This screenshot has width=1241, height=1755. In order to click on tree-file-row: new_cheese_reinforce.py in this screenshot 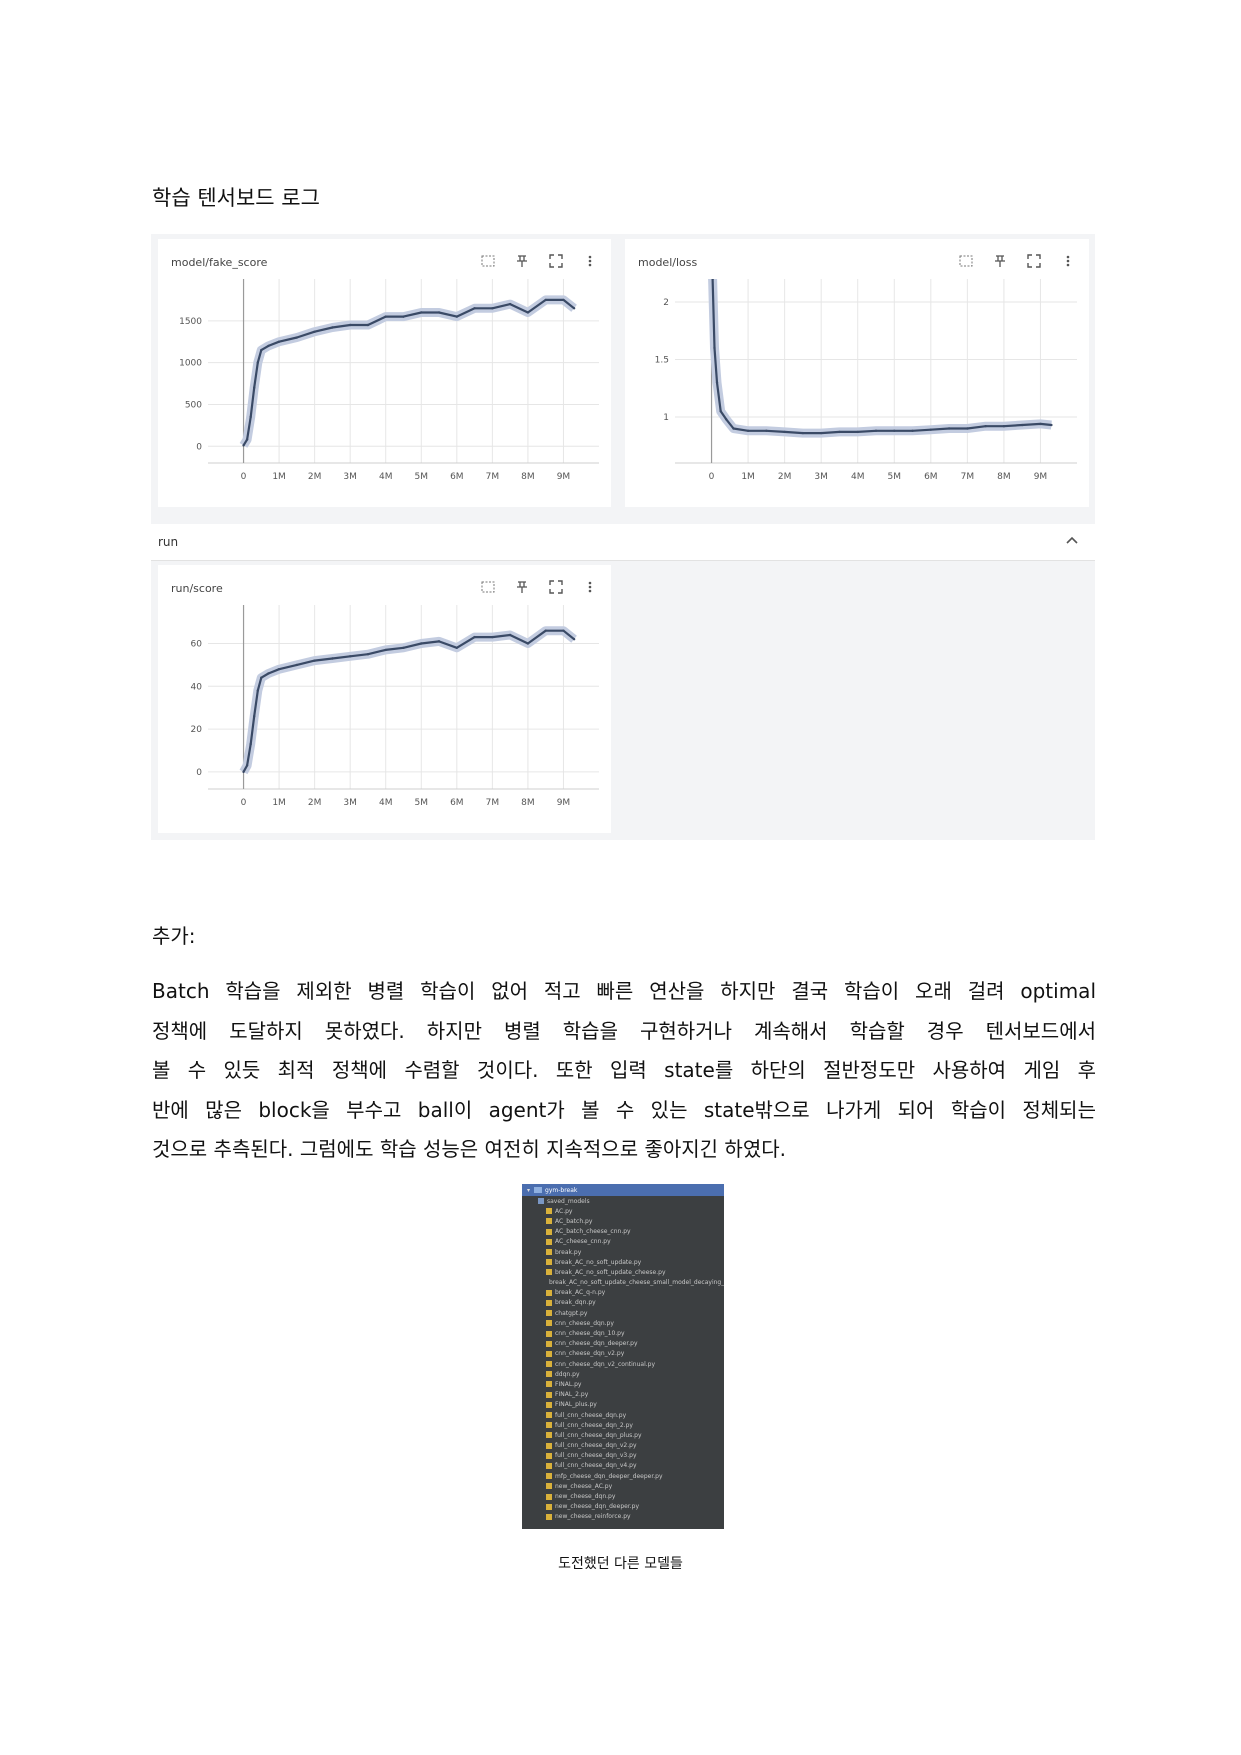, I will do `click(623, 1517)`.